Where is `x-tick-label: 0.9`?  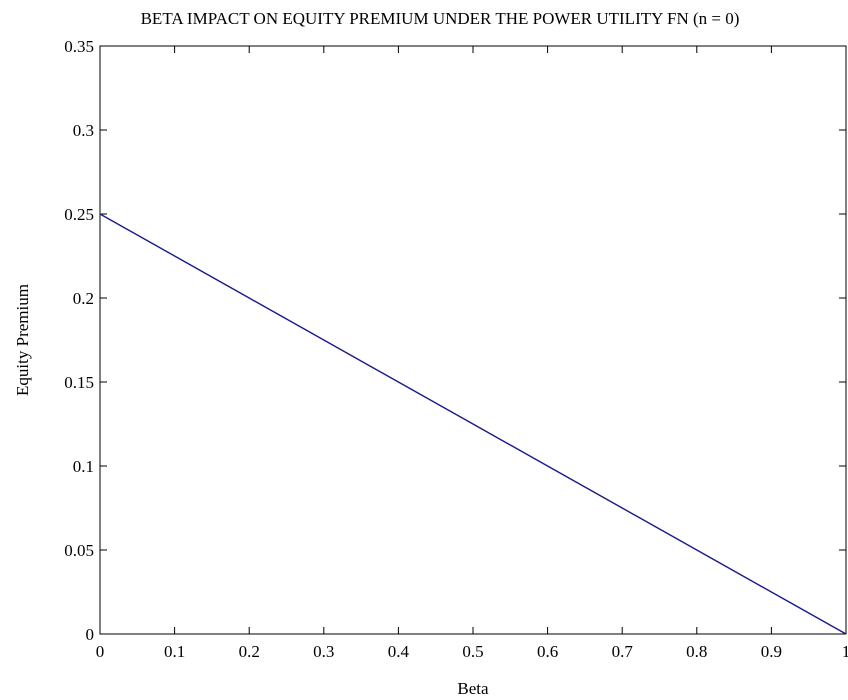 x-tick-label: 0.9 is located at coordinates (771, 651).